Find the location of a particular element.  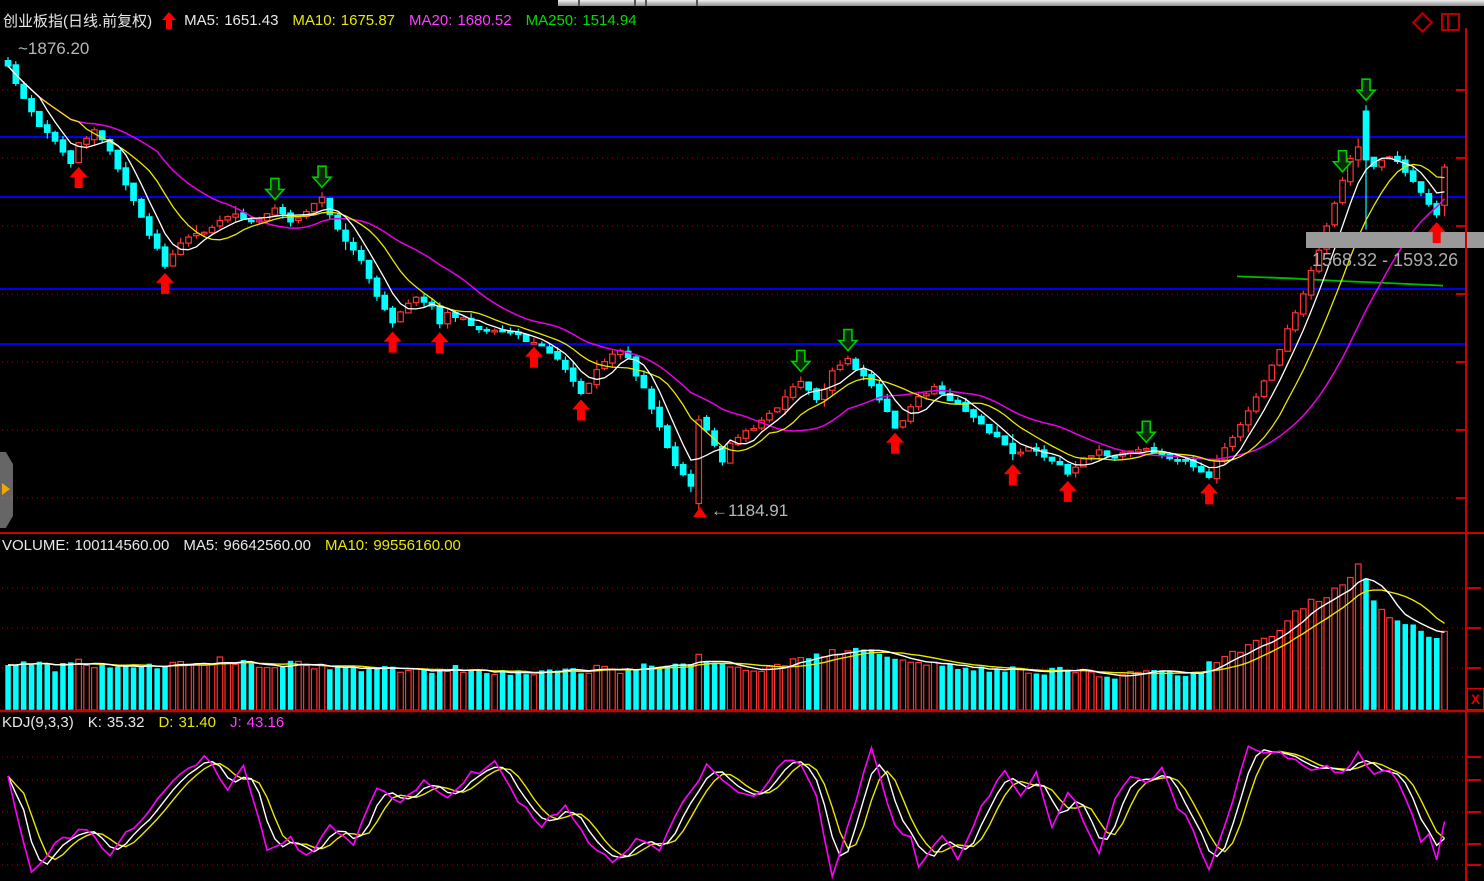

sidebar-expand-tab is located at coordinates (6, 490).